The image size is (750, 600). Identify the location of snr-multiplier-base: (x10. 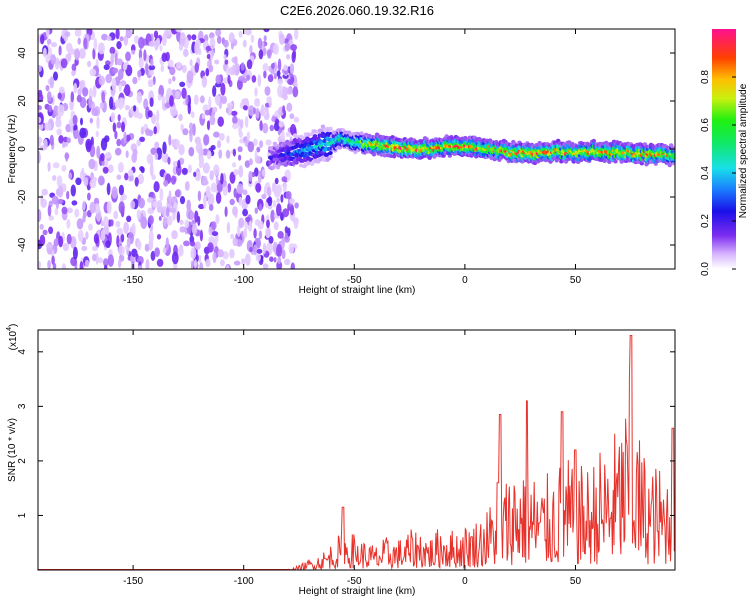
(13, 340).